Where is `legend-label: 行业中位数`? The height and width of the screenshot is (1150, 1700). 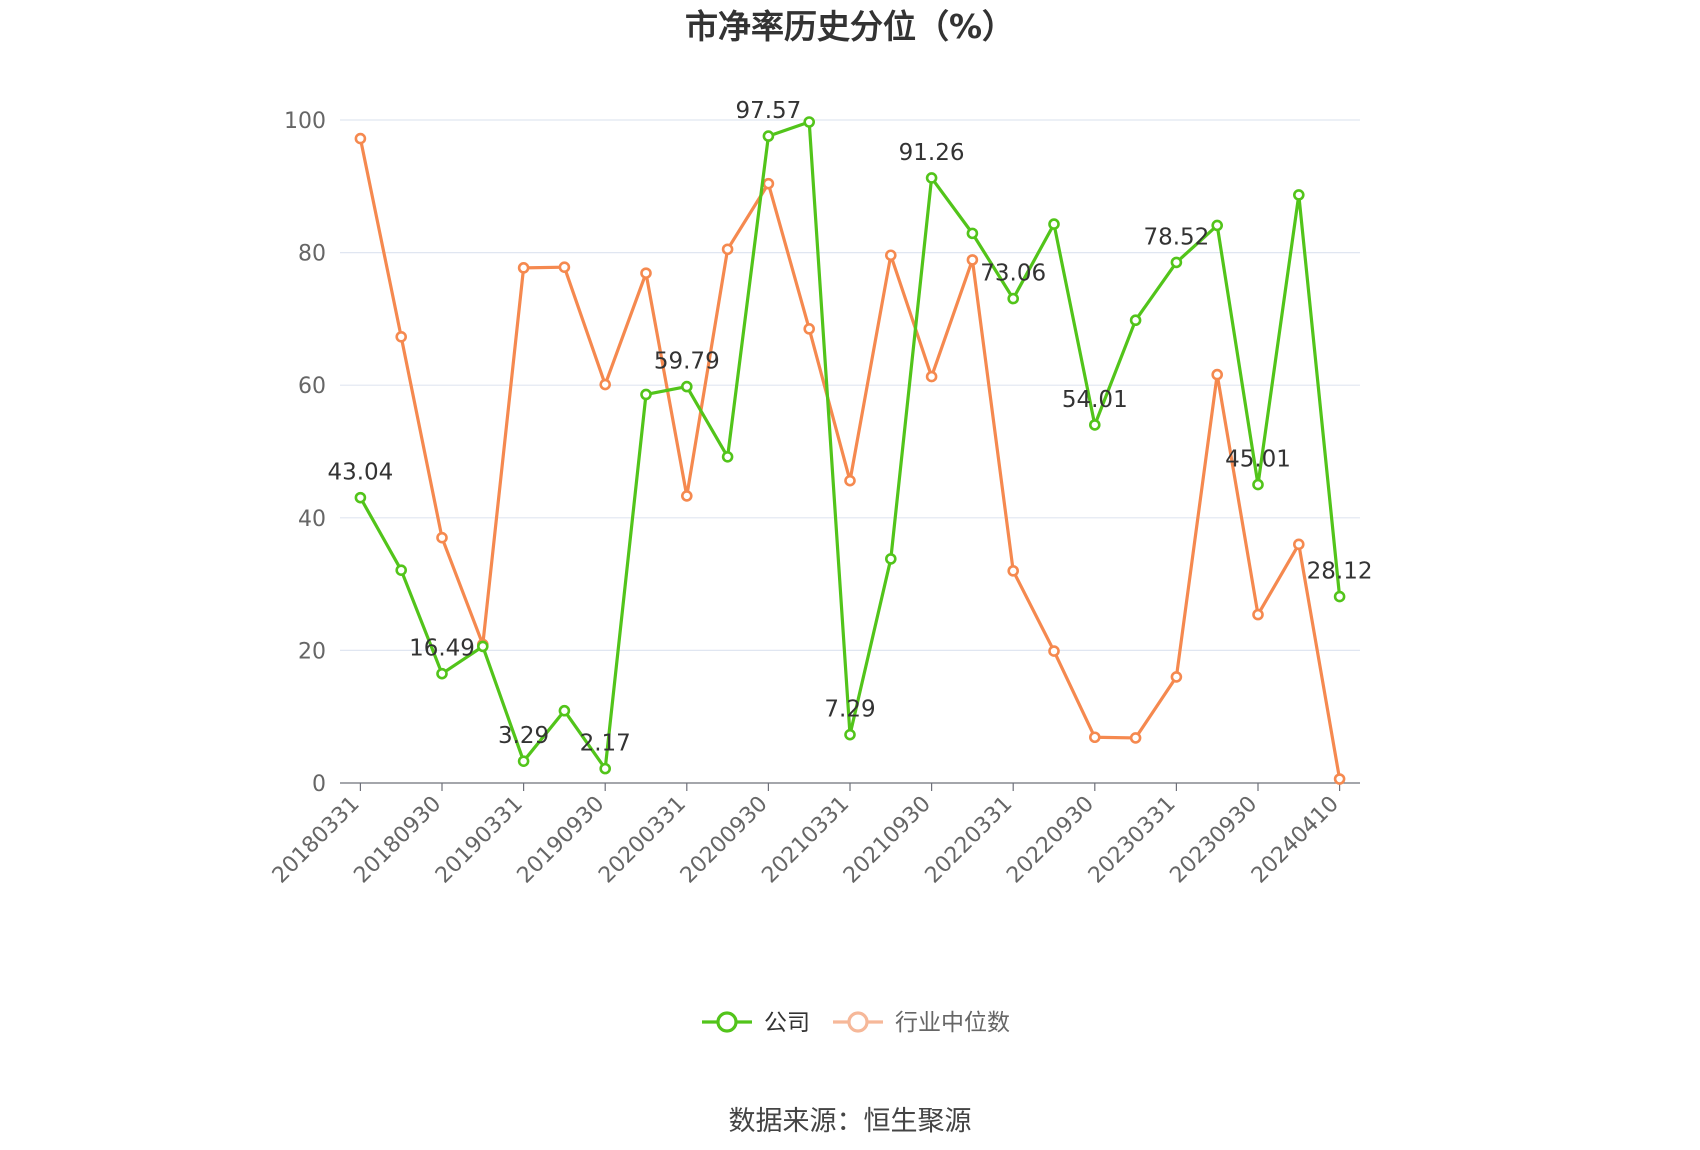
legend-label: 行业中位数 is located at coordinates (952, 1023).